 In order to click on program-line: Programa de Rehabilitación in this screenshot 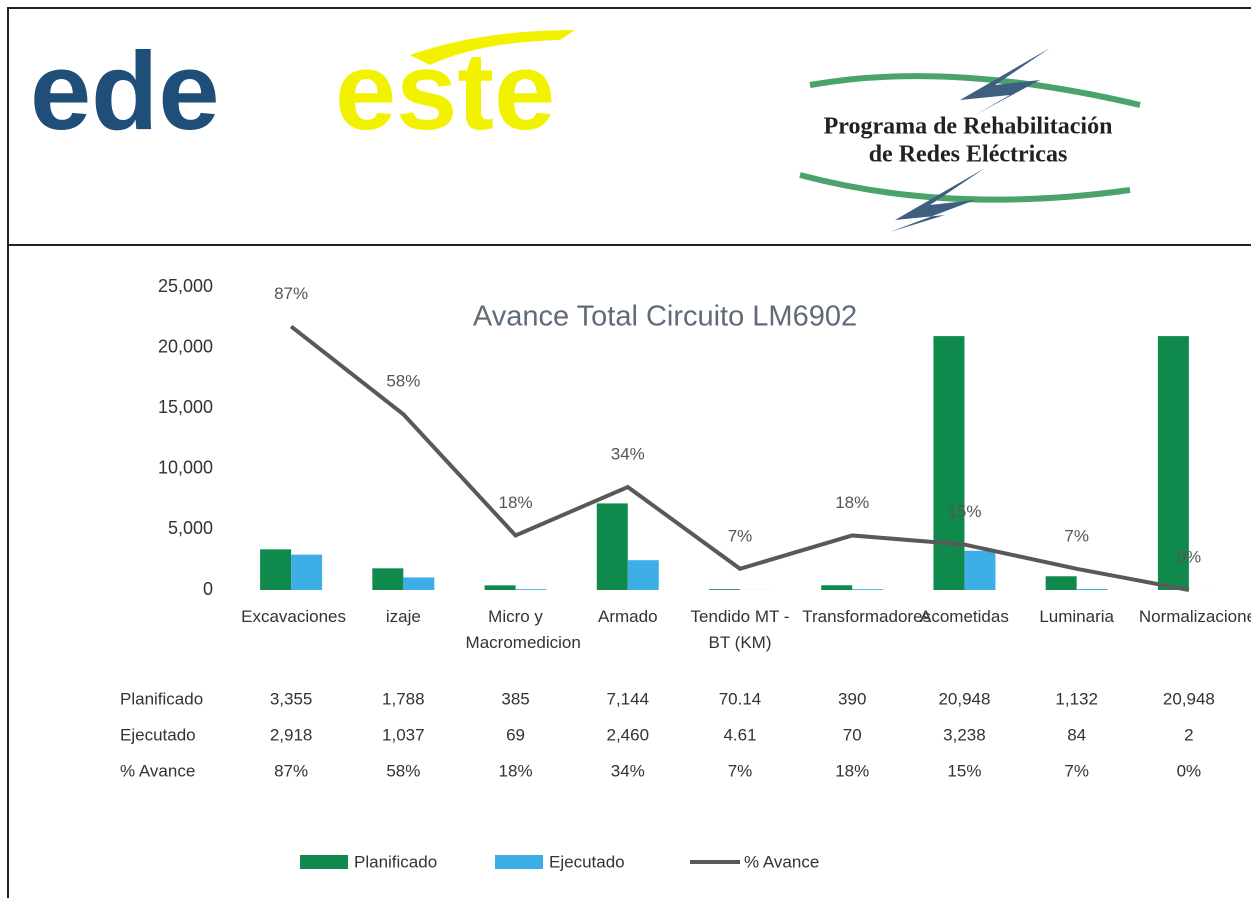, I will do `click(968, 127)`.